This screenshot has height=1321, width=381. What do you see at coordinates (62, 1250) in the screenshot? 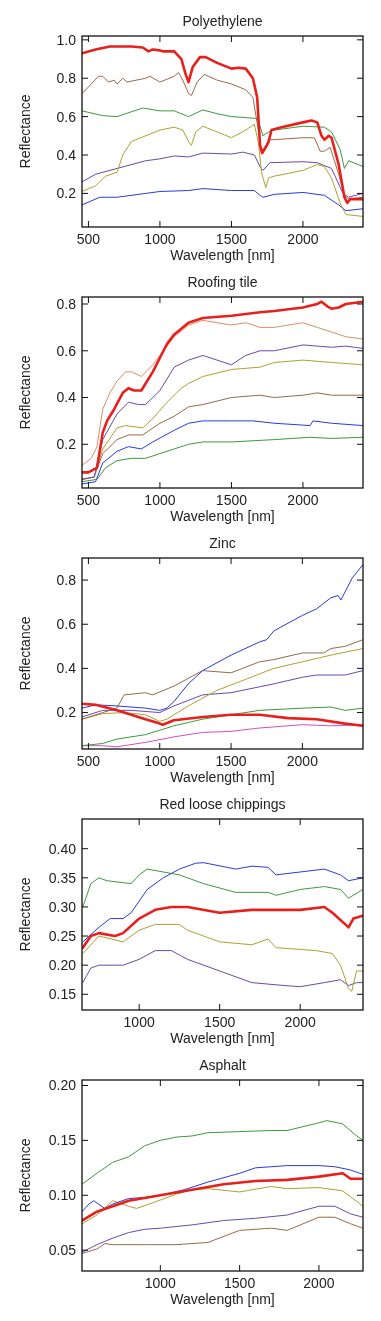
I see `y-tick-label: 0.05` at bounding box center [62, 1250].